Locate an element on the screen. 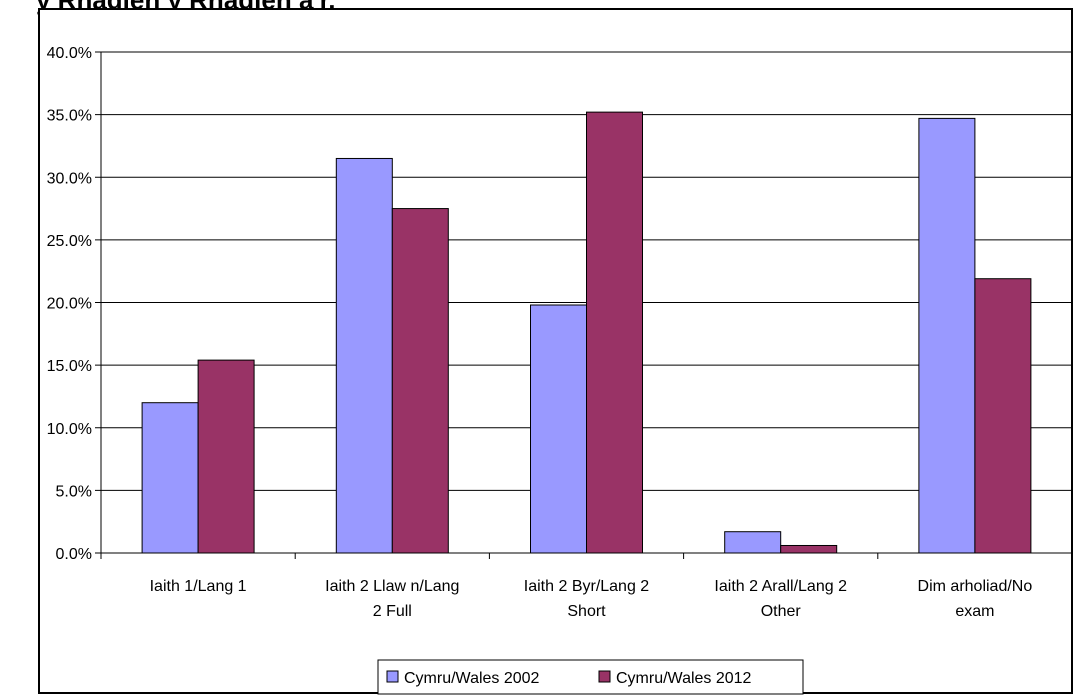 The image size is (1080, 697). y-tick-label: 30.0% is located at coordinates (69, 178).